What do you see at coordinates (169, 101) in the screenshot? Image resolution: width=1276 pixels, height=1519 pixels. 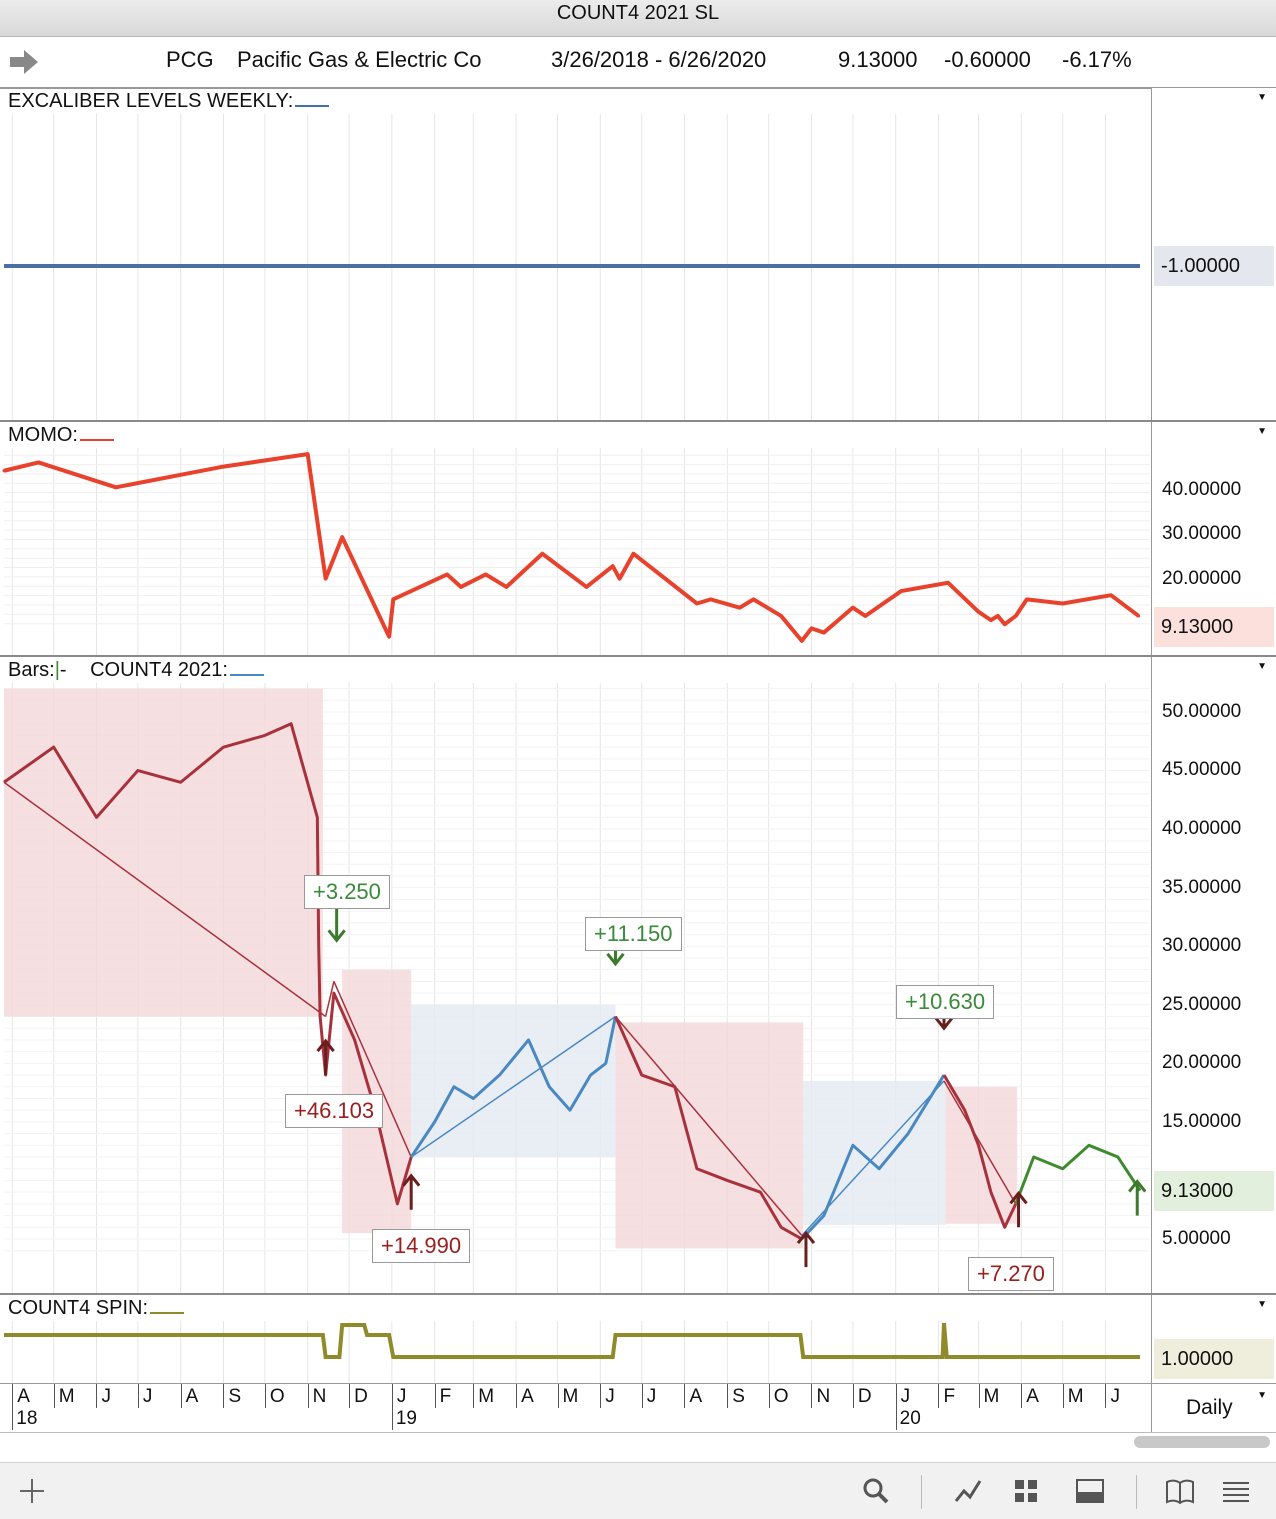 I see `excaliber-label: EXCALIBER LEVELS WEEKLY:` at bounding box center [169, 101].